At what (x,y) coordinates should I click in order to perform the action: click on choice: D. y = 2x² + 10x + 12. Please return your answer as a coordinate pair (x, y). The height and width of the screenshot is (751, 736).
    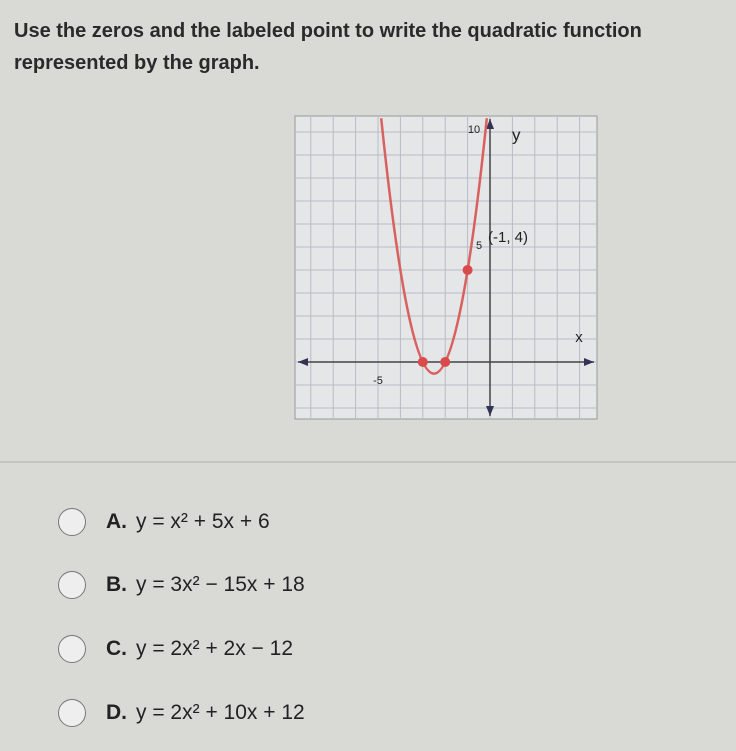
    Looking at the image, I should click on (181, 713).